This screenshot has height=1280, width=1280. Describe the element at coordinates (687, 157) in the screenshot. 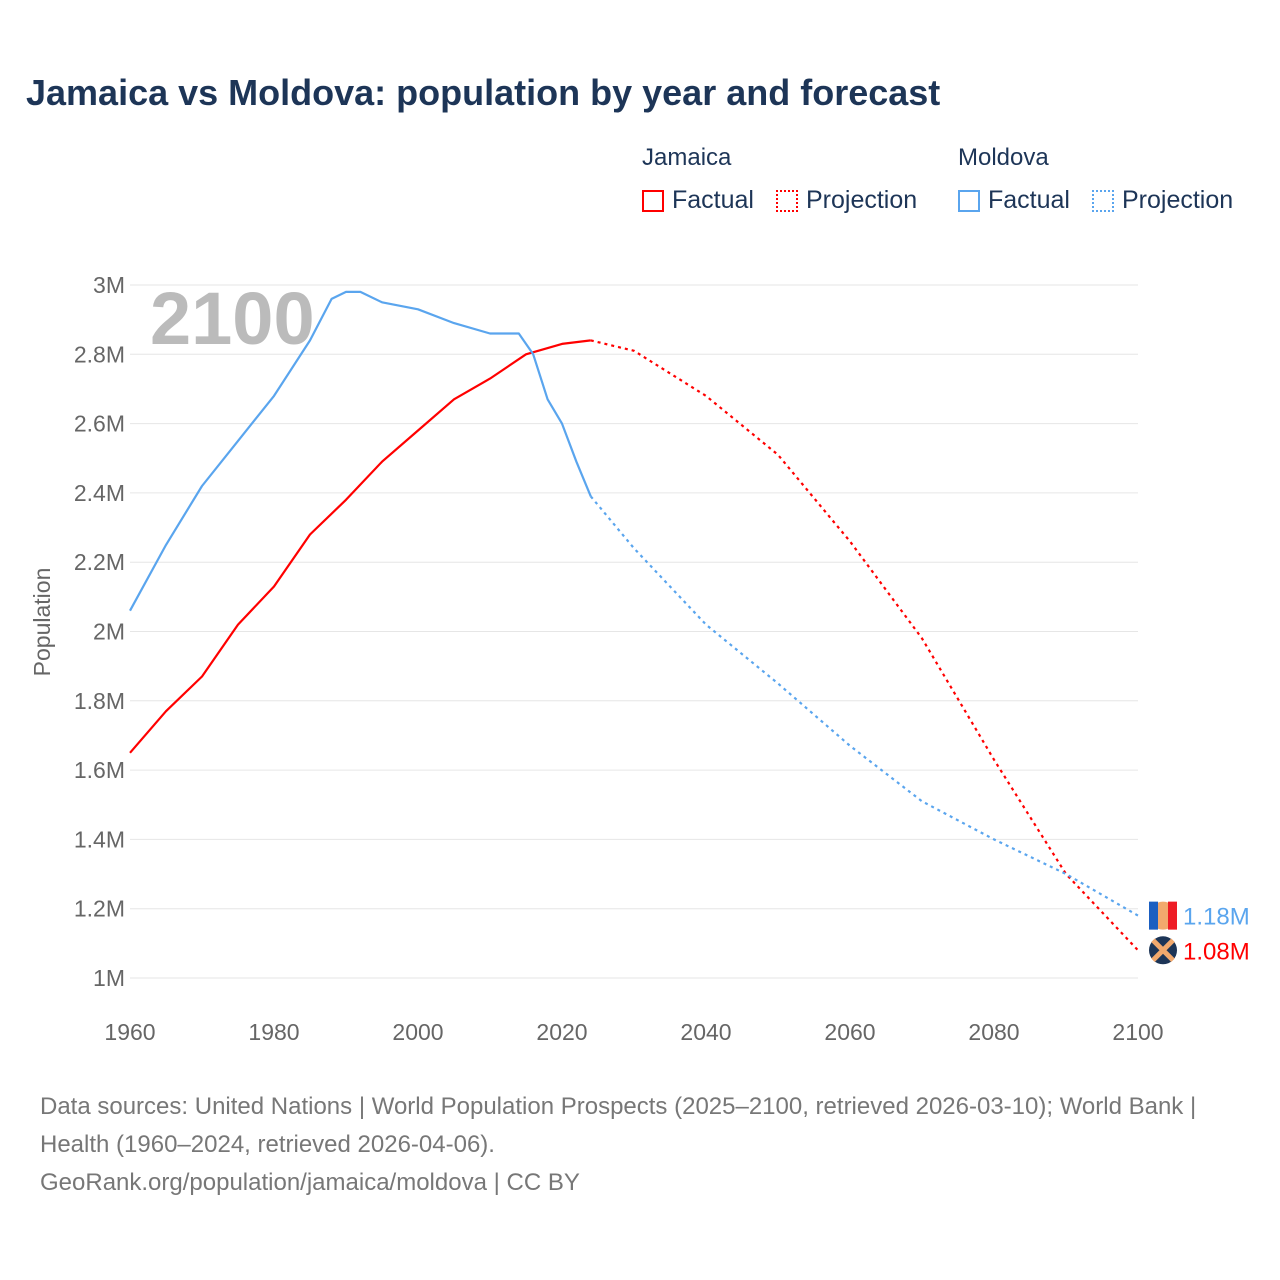

I see `legend-jamaica-heading: Jamaica` at that location.